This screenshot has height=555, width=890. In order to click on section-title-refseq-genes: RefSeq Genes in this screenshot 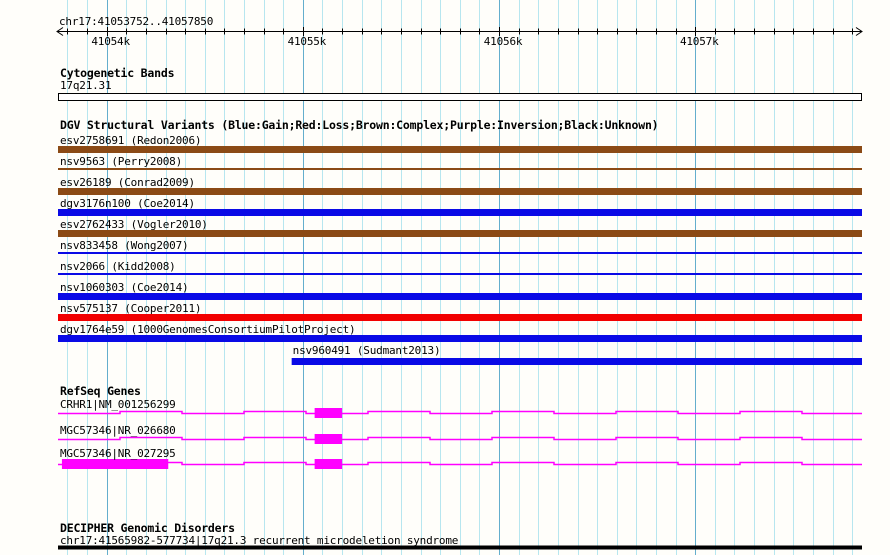, I will do `click(100, 391)`.